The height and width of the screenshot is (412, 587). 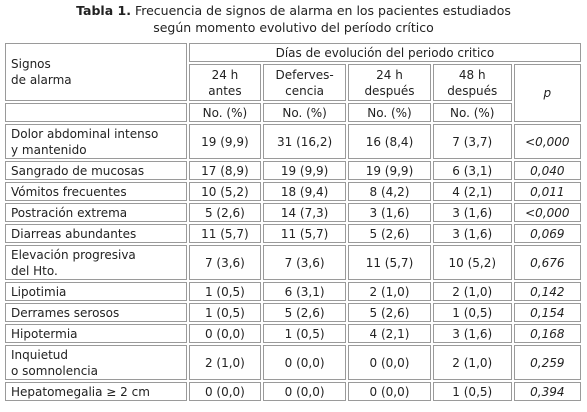 What do you see at coordinates (41, 80) in the screenshot?
I see `header-text: de alarma` at bounding box center [41, 80].